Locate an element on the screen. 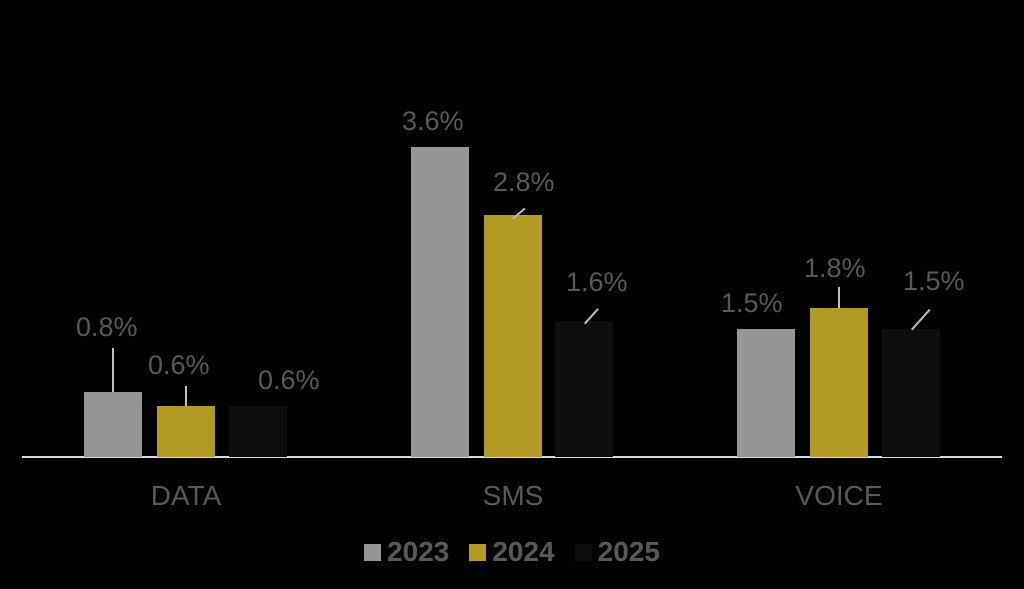 This screenshot has height=589, width=1024. category-label-data: DATA is located at coordinates (186, 495).